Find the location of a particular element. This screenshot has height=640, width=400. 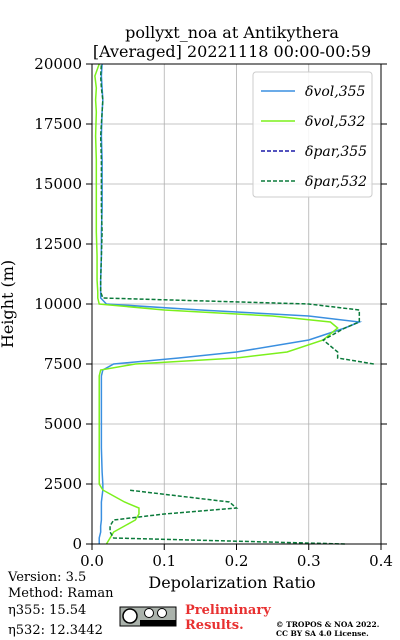

license: CC BY SA 4.0 License. is located at coordinates (322, 633).